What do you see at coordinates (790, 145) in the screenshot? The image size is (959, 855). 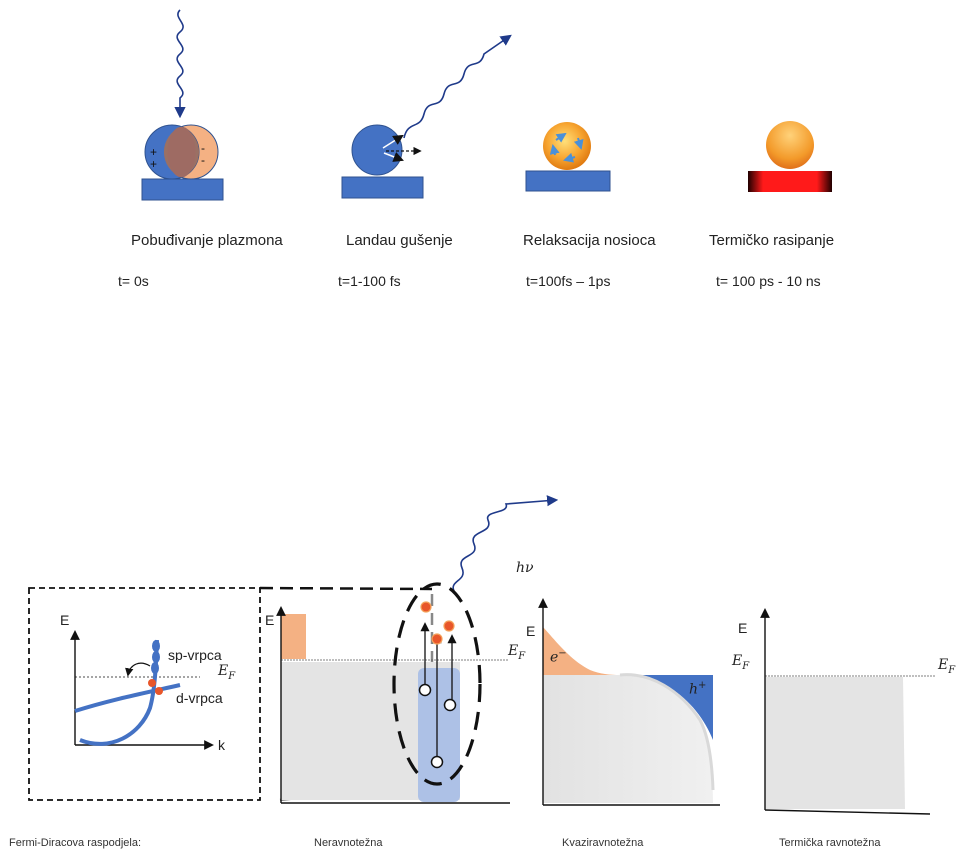 I see `thermal-nanoparticle` at bounding box center [790, 145].